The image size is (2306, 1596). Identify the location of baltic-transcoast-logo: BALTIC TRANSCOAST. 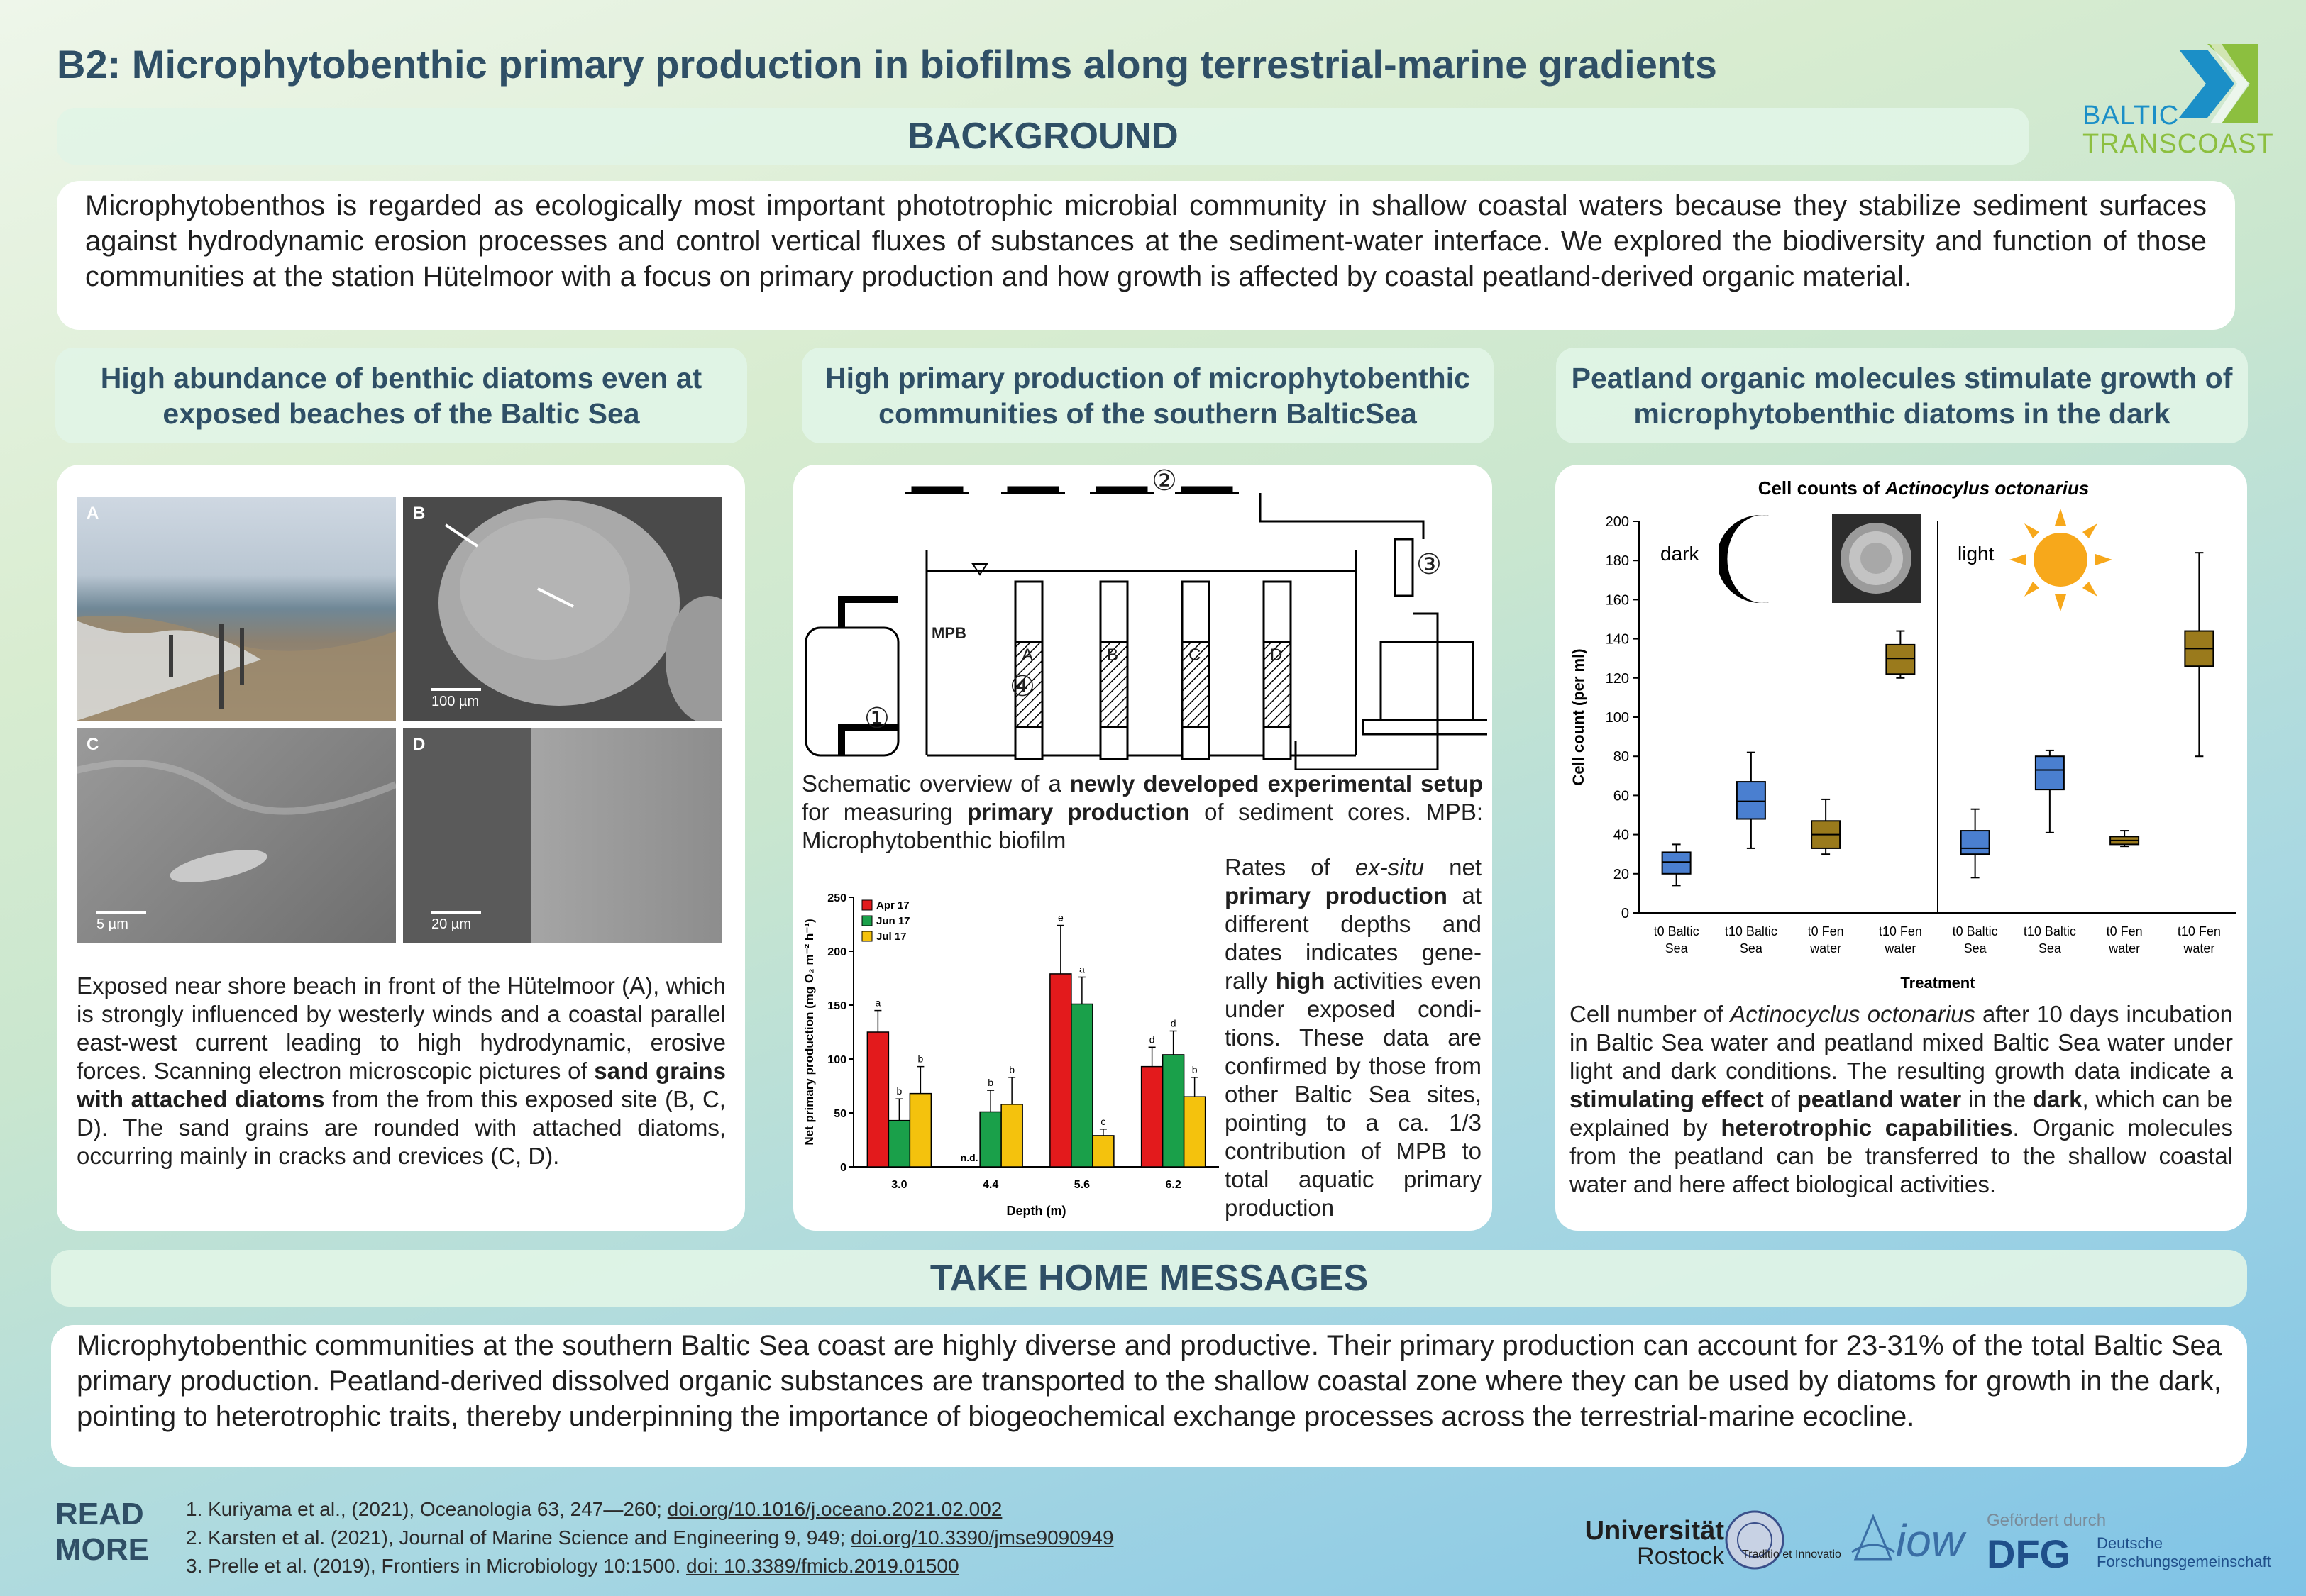
(2177, 101).